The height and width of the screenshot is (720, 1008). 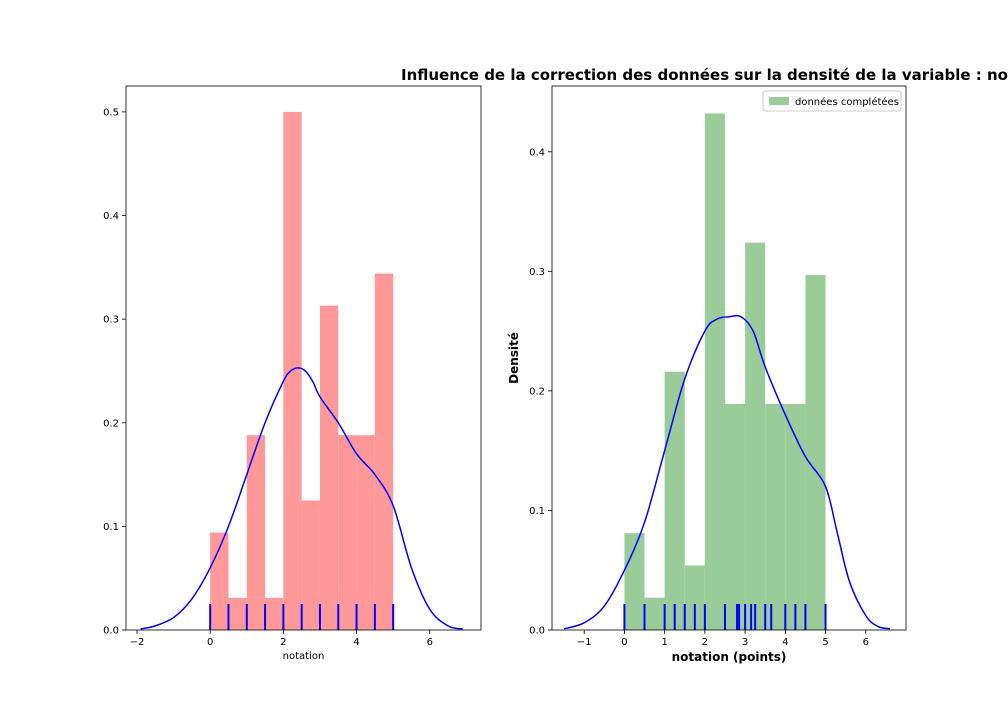 I want to click on y-axis-label: Densité, so click(x=514, y=358).